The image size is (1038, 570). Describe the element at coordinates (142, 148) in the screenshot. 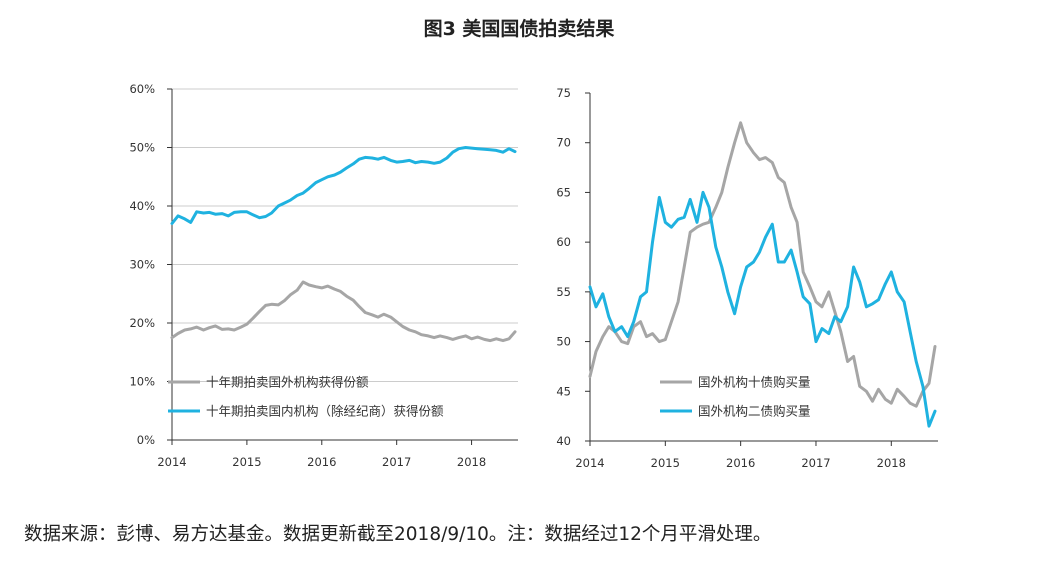

I see `y-tick-label: 50%` at that location.